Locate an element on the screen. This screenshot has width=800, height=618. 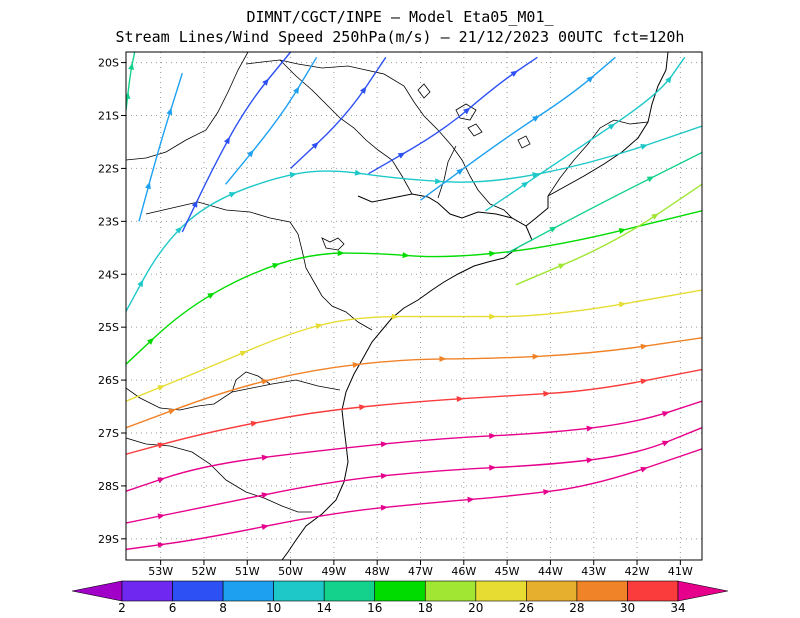
lon-tick-label: 43W is located at coordinates (593, 571).